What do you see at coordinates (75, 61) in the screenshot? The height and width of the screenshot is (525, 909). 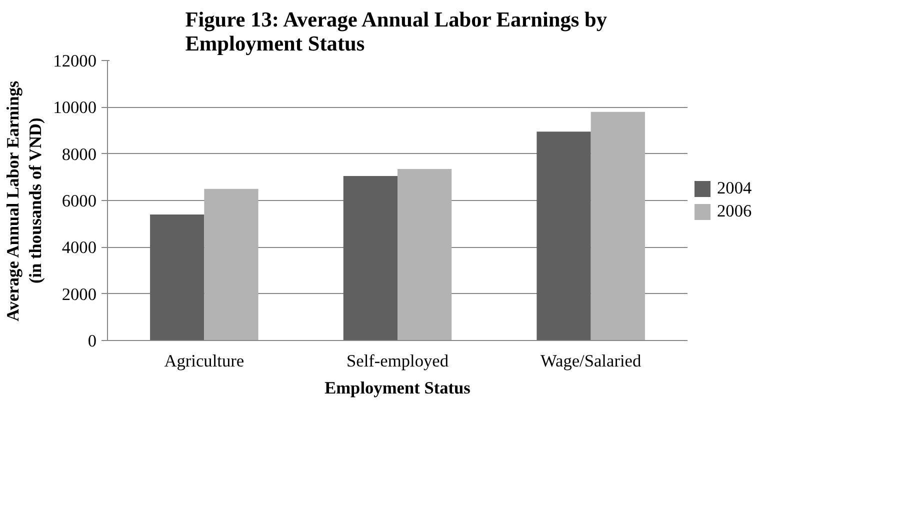 I see `y-tick-label: 12000` at bounding box center [75, 61].